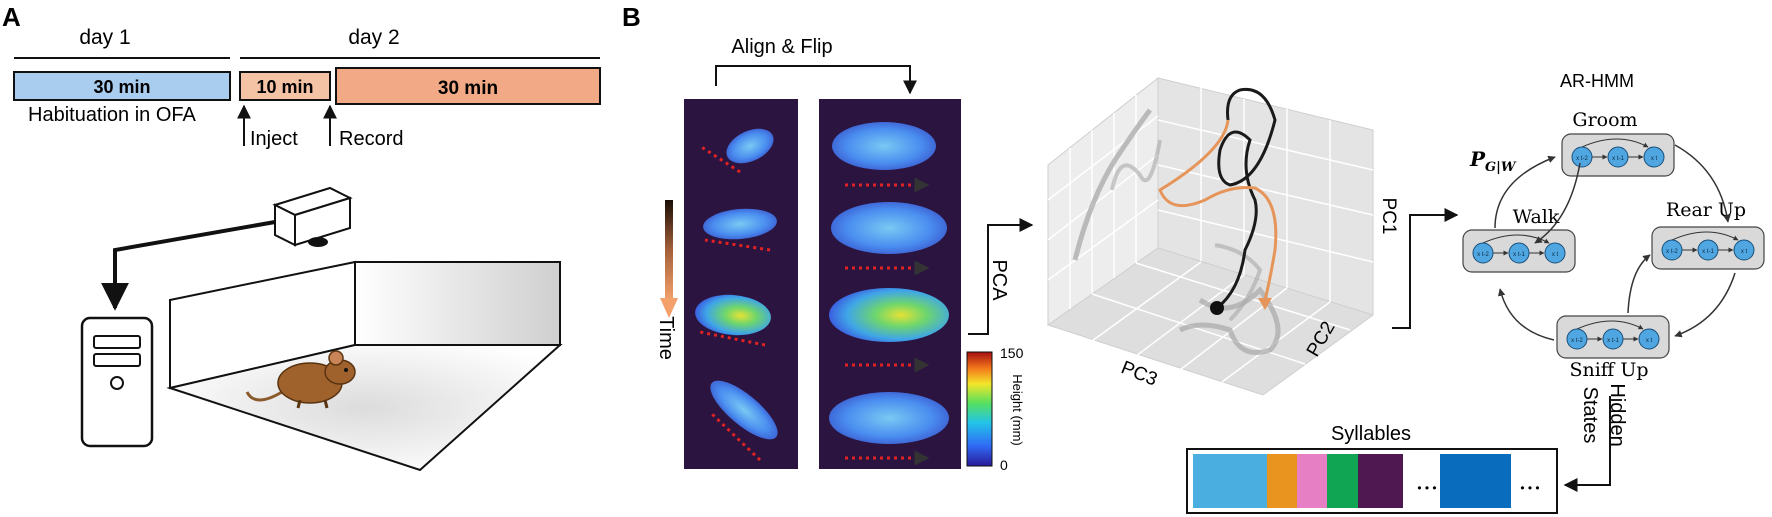 Image resolution: width=1772 pixels, height=517 pixels. Describe the element at coordinates (1604, 120) in the screenshot. I see `state-groom-label: Groom` at that location.